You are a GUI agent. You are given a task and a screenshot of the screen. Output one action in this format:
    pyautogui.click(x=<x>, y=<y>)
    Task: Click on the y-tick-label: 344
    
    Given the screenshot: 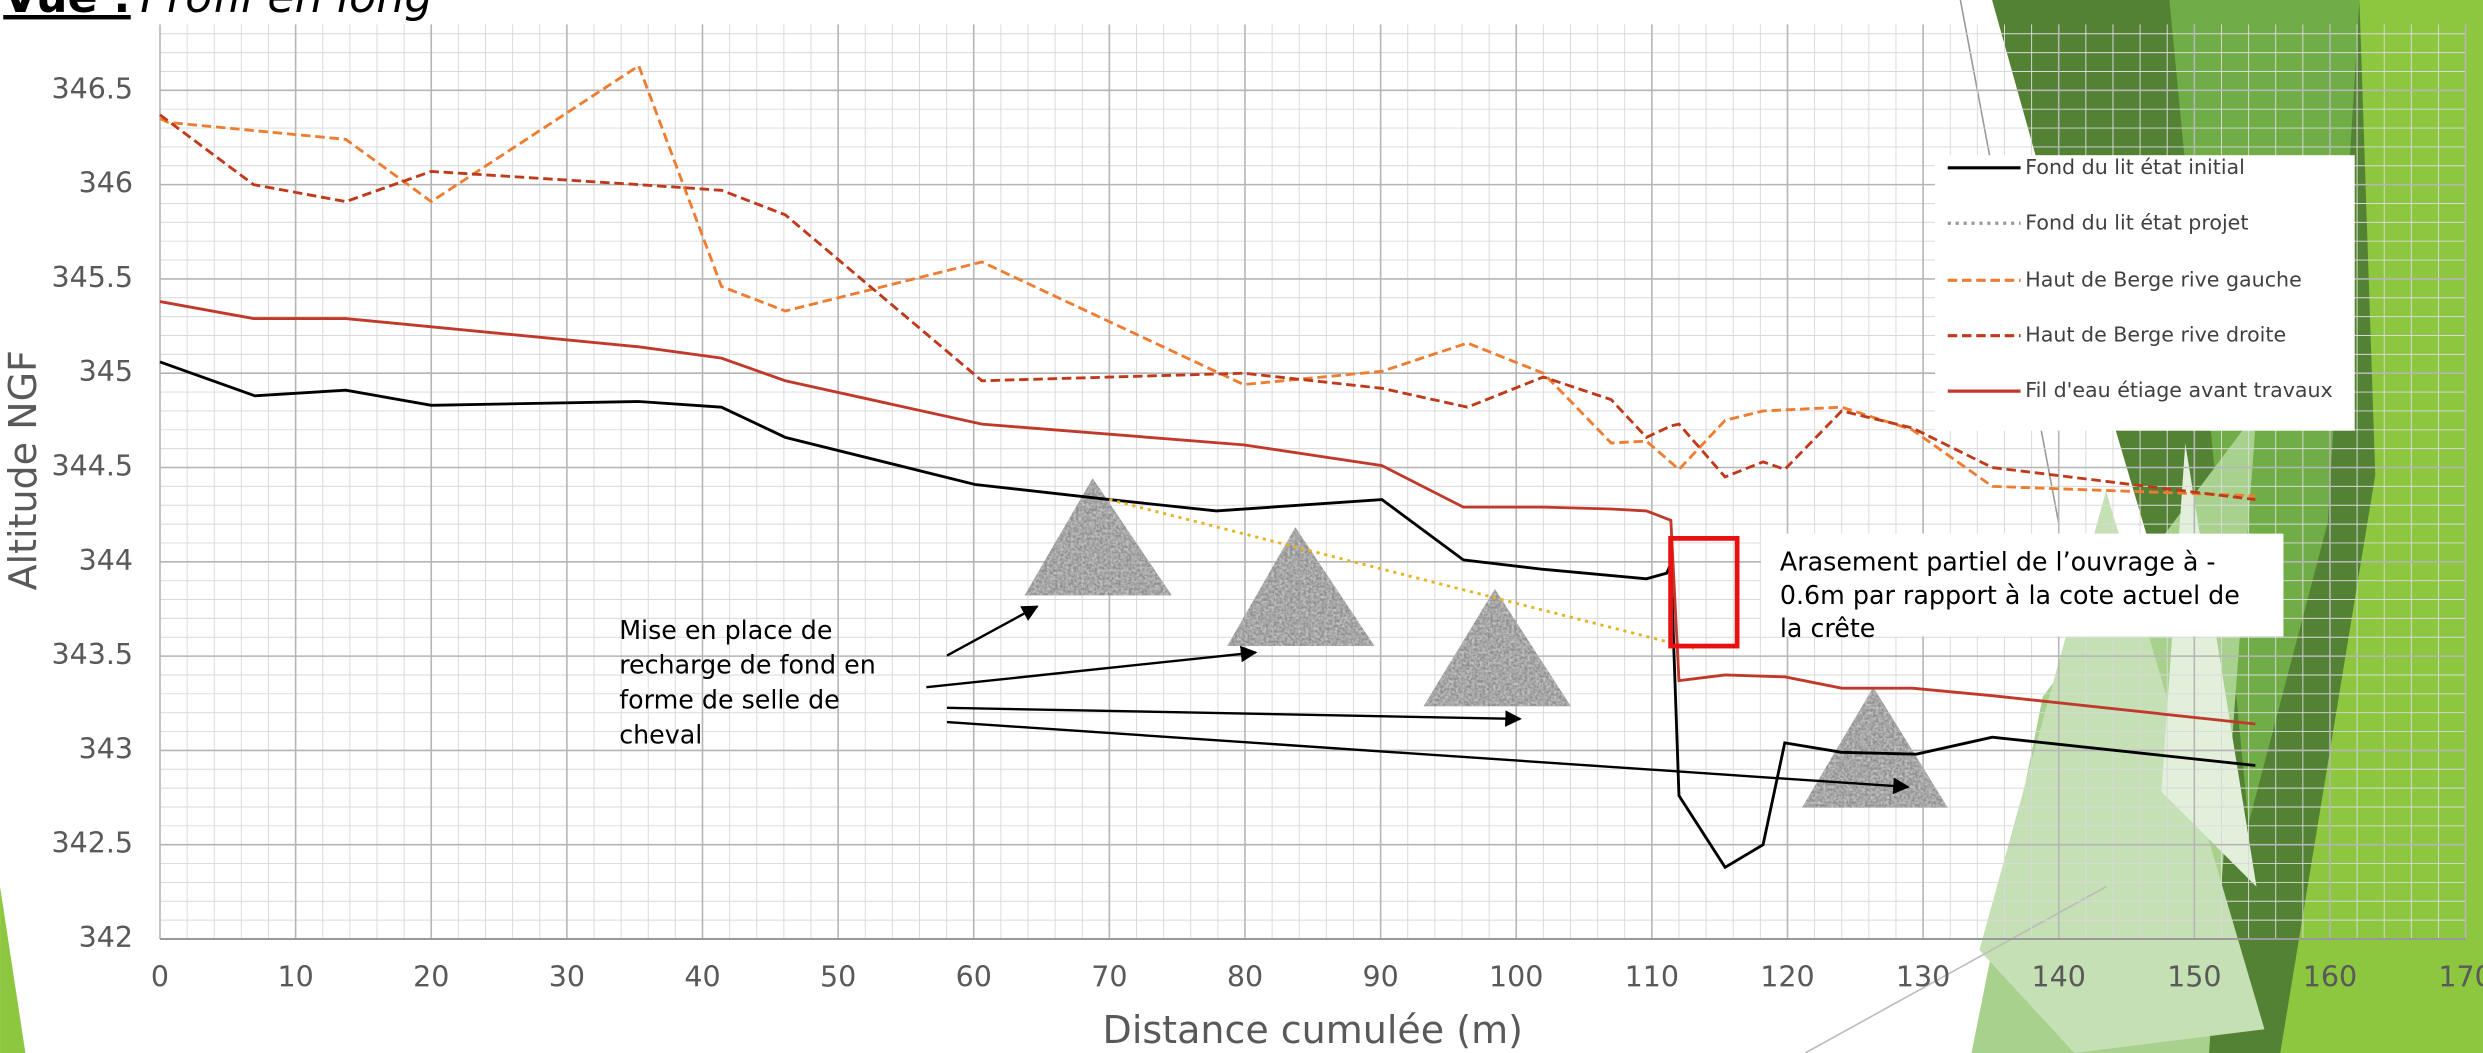 What is the action you would take?
    pyautogui.click(x=106, y=560)
    